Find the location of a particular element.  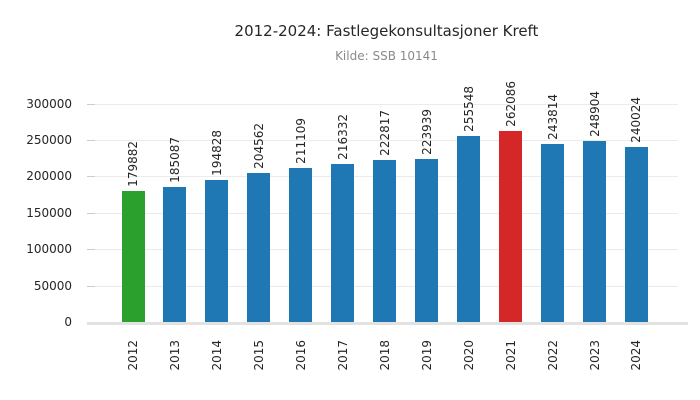

x-tick-label-2019: 2019 is located at coordinates (426, 355).